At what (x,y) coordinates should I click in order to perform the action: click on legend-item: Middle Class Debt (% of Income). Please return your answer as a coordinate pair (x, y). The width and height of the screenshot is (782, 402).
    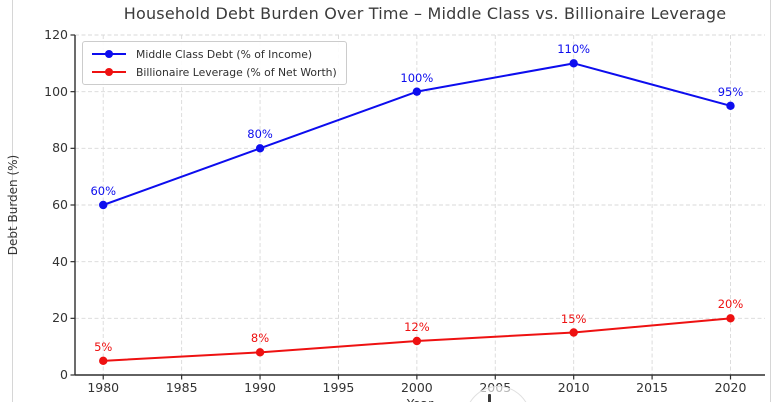
    Looking at the image, I should click on (213, 54).